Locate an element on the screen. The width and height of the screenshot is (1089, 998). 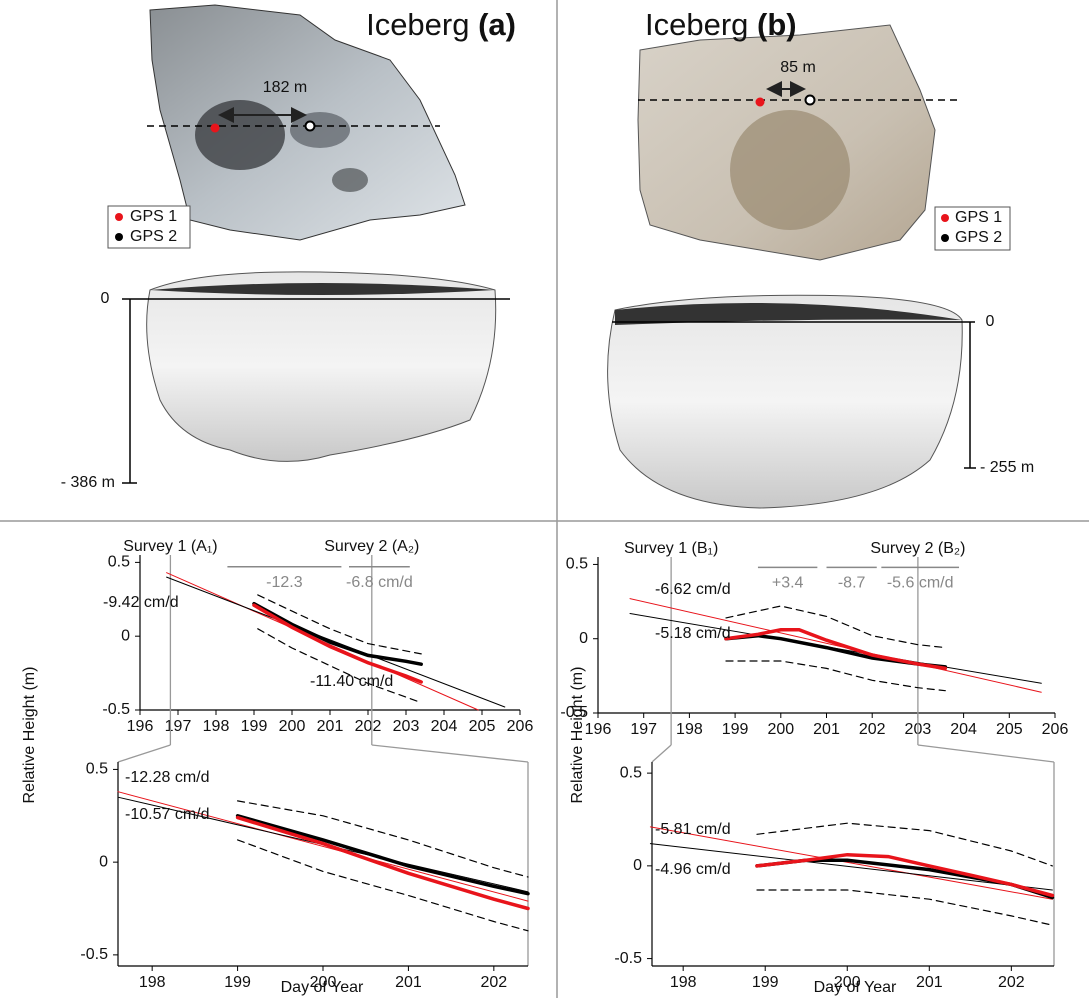
annotation: -4.96 cm/d is located at coordinates (693, 869).